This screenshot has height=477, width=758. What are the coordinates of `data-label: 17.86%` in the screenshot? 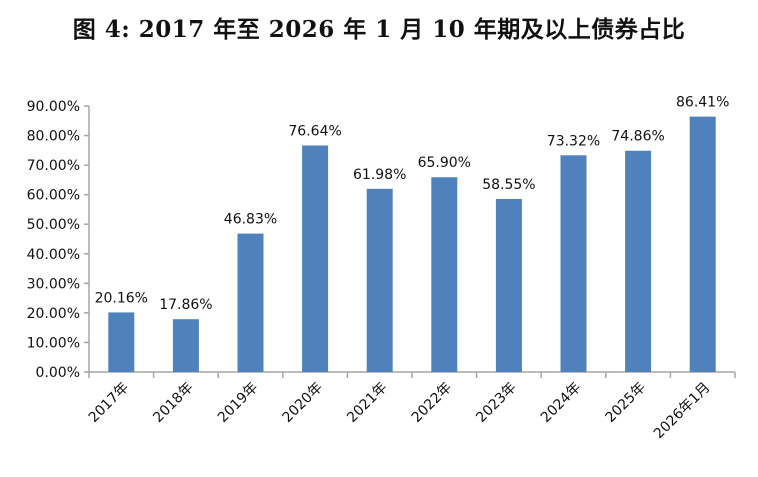 It's located at (185, 305).